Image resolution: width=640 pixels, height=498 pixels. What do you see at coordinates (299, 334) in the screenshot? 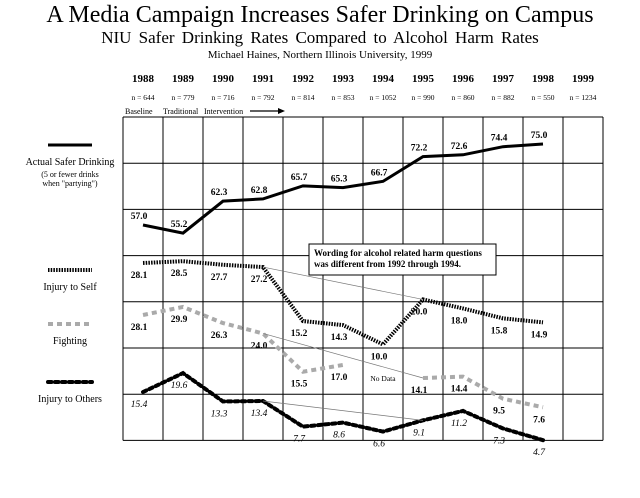
I see `data-label: 15.2` at bounding box center [299, 334].